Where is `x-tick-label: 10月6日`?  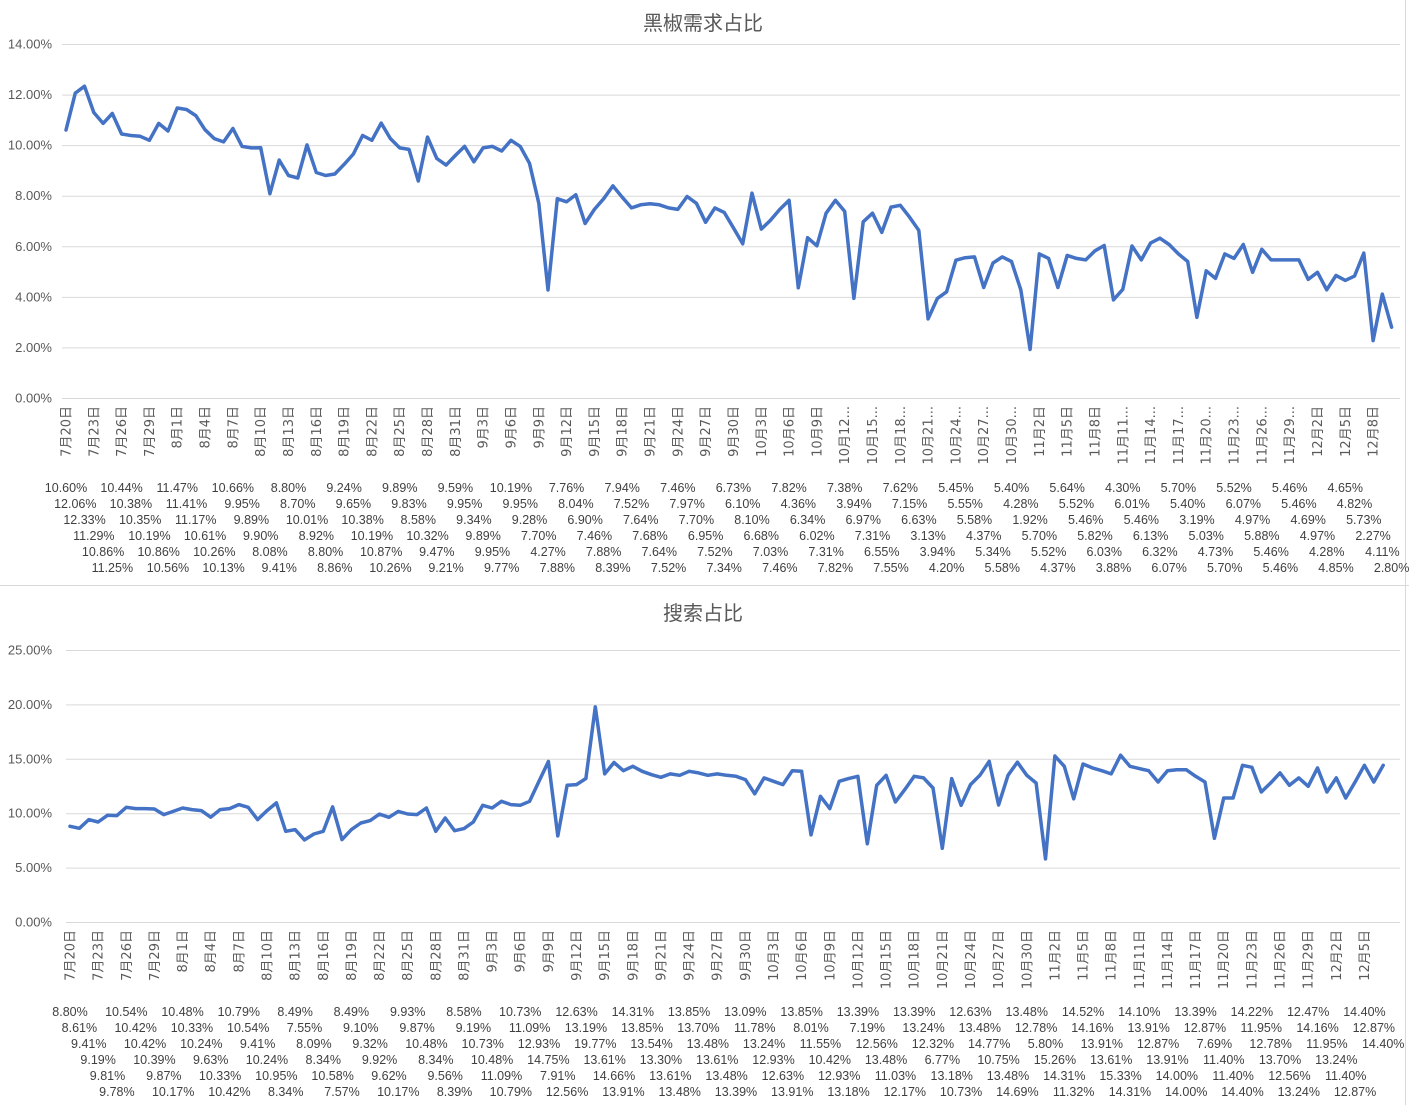
x-tick-label: 10月6日 is located at coordinates (790, 431).